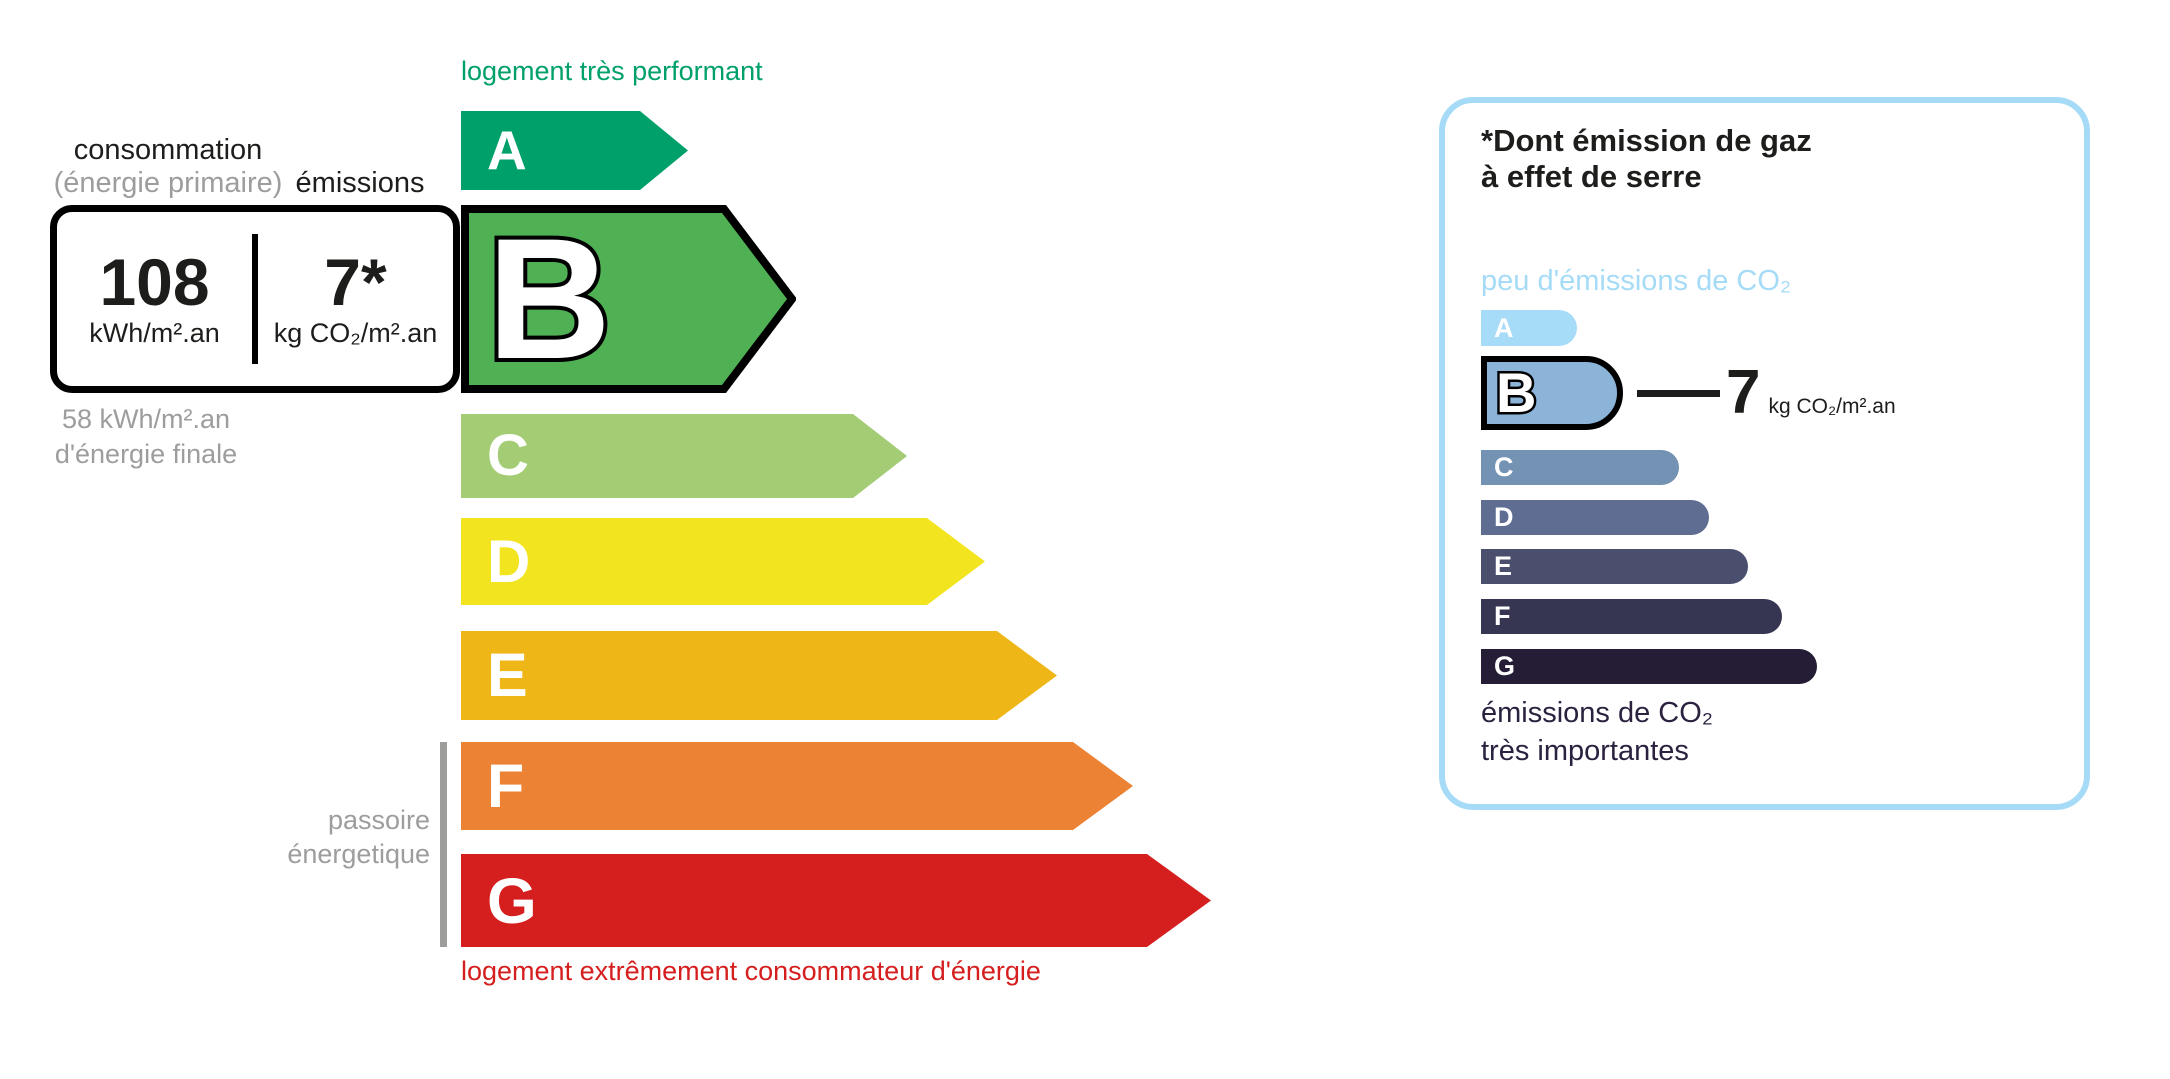  I want to click on high-emissions-line1: émissions de CO₂, so click(1597, 713).